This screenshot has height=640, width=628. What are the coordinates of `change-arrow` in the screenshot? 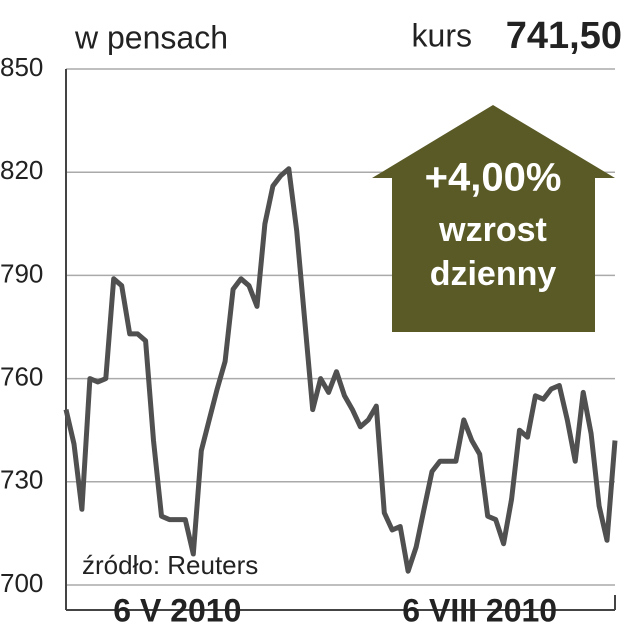 It's located at (493, 218).